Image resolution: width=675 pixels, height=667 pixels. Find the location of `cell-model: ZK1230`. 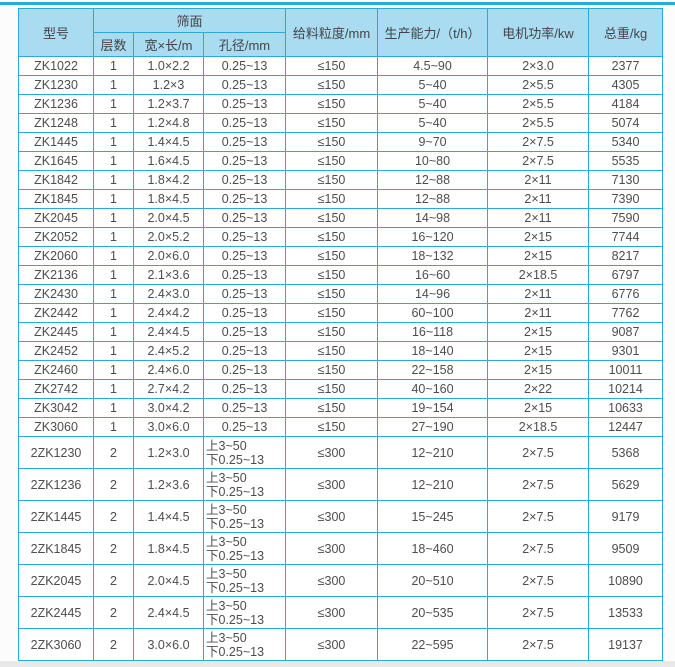

cell-model: ZK1230 is located at coordinates (56, 85).